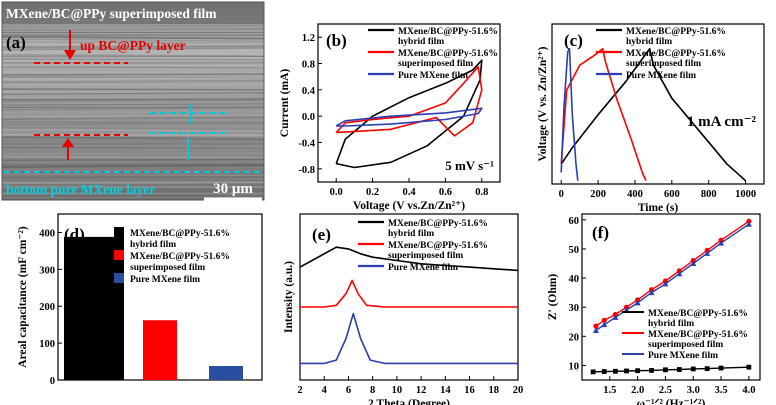 The image size is (776, 405). What do you see at coordinates (721, 390) in the screenshot?
I see `x-tick-label: 3.5` at bounding box center [721, 390].